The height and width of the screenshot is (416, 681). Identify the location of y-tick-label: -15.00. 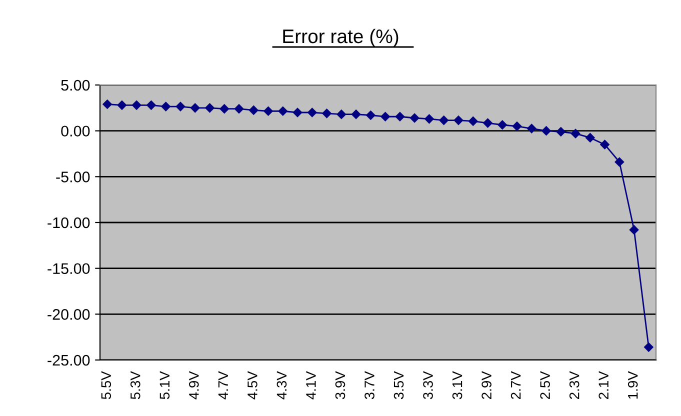
(69, 268).